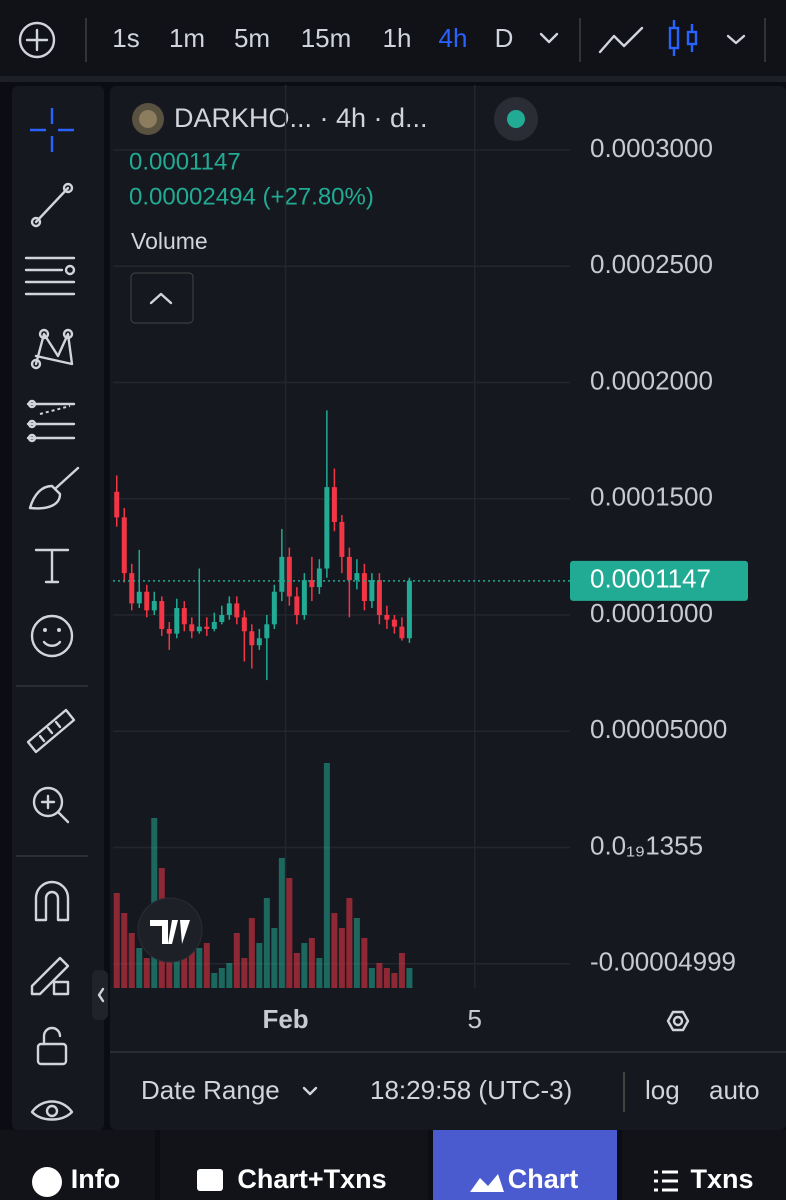  What do you see at coordinates (162, 298) in the screenshot?
I see `collapse-legend-button` at bounding box center [162, 298].